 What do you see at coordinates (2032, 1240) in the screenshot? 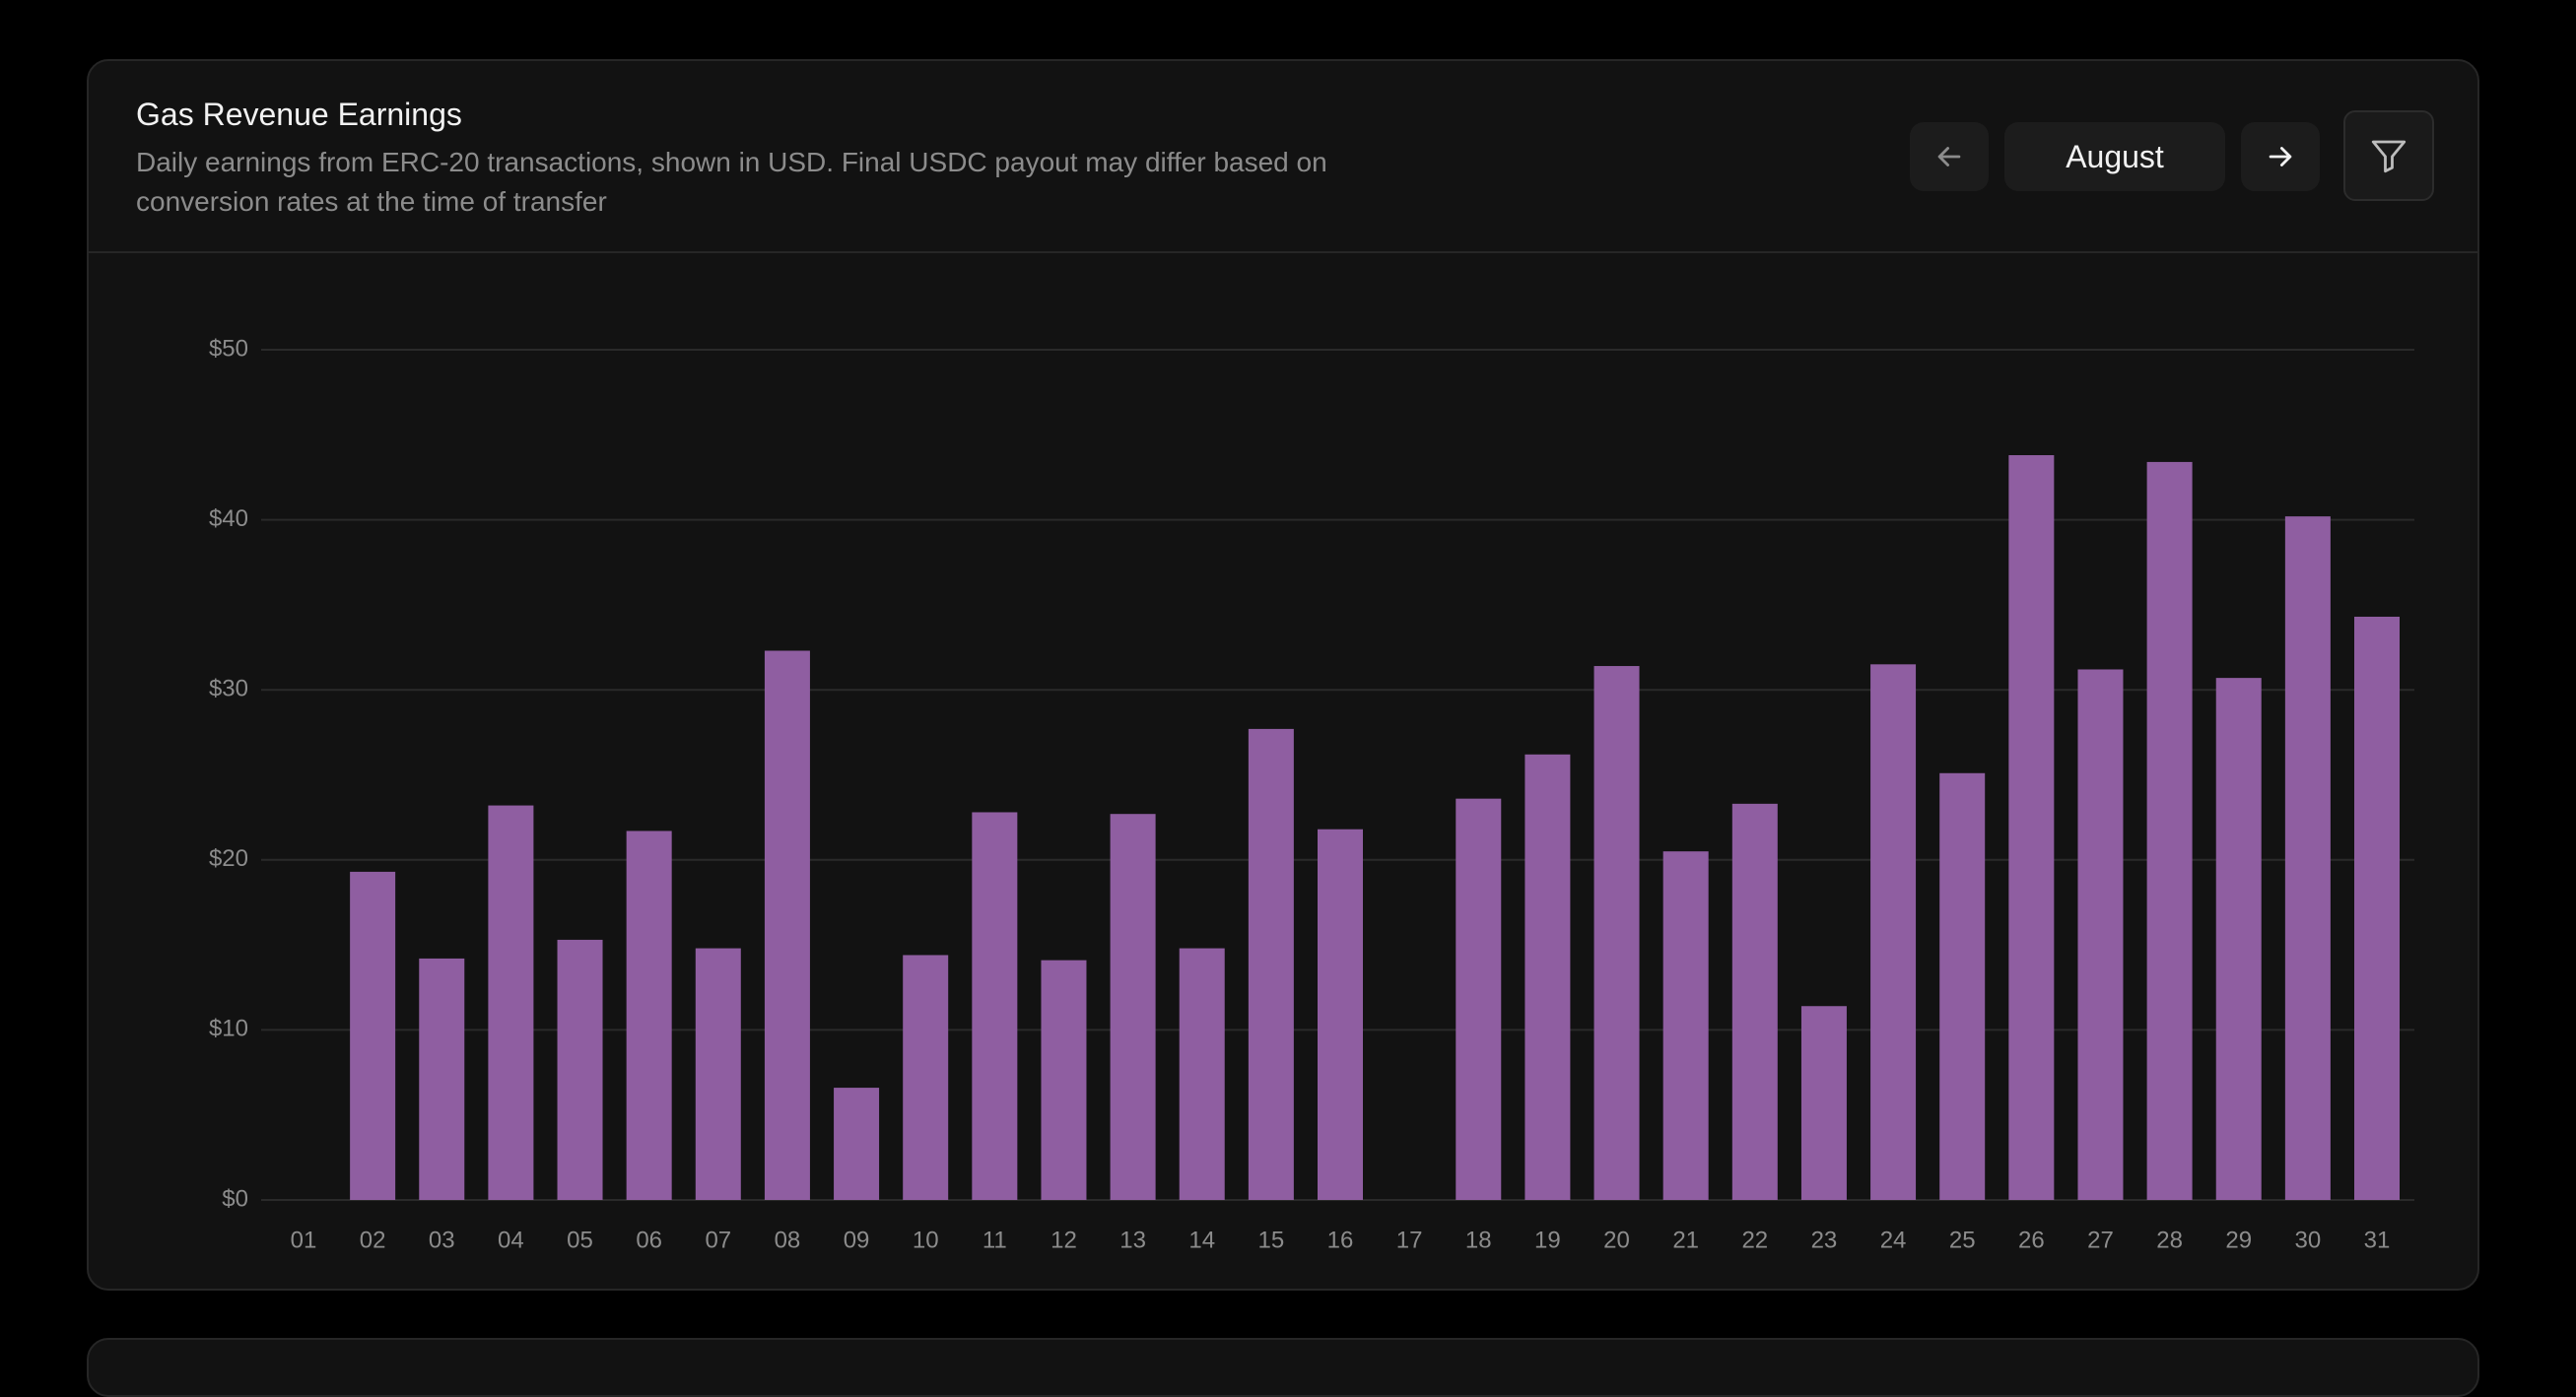
I see `x-tick-label: 26` at bounding box center [2032, 1240].